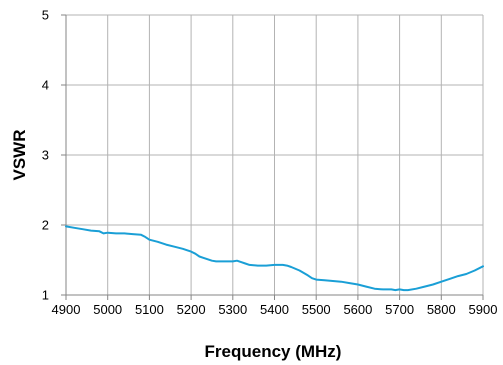 The image size is (503, 365). I want to click on x-tick-label: 5900, so click(483, 309).